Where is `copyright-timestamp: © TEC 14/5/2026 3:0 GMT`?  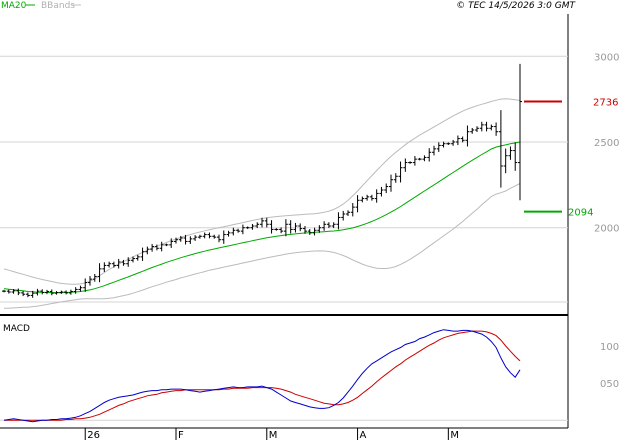 copyright-timestamp: © TEC 14/5/2026 3:0 GMT is located at coordinates (516, 6).